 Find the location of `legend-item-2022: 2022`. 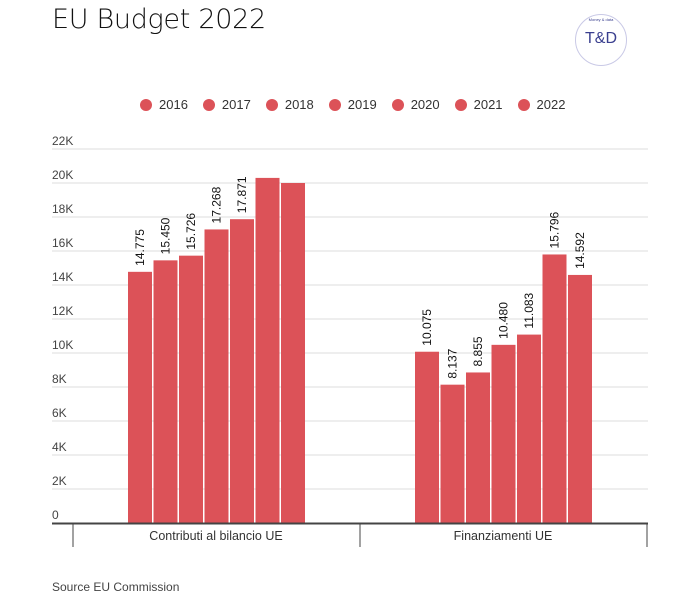

legend-item-2022: 2022 is located at coordinates (541, 104).